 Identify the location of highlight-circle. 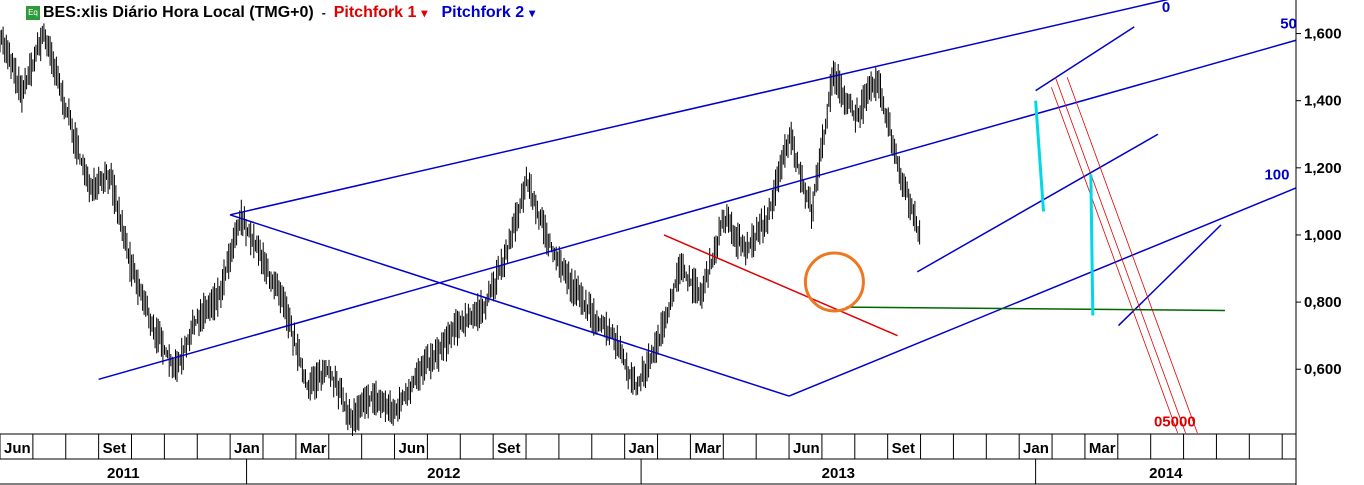
(834, 282).